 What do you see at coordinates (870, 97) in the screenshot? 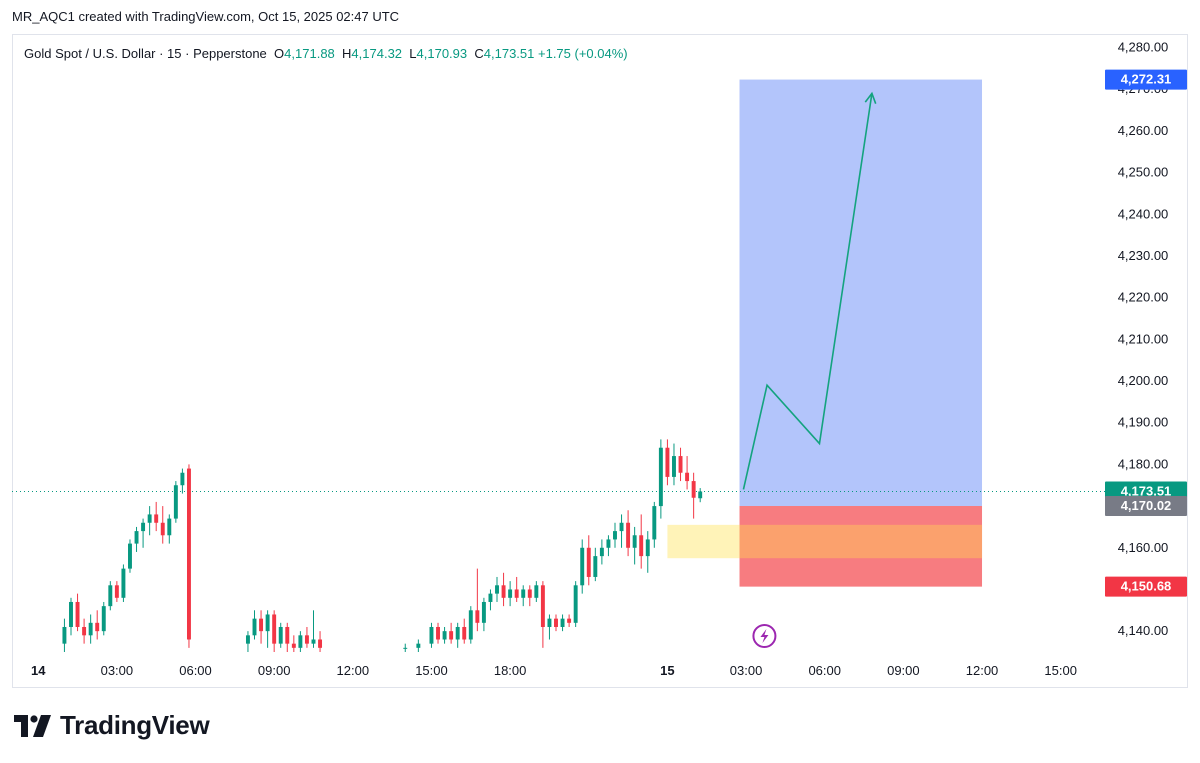
I see `projection-arrow-head` at bounding box center [870, 97].